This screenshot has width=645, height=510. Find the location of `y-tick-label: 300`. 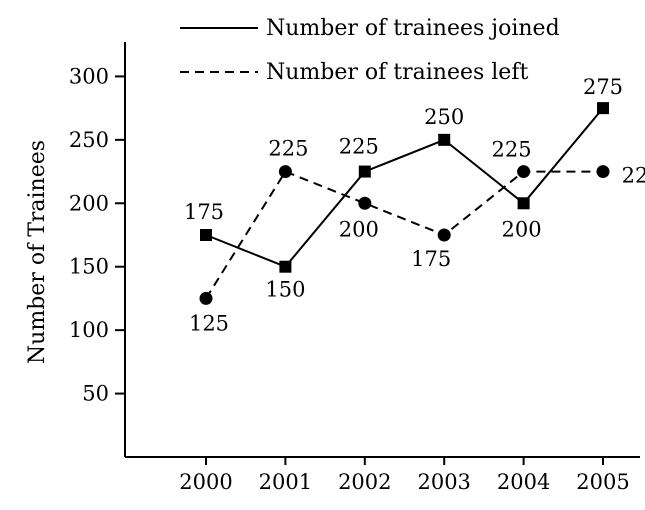

y-tick-label: 300 is located at coordinates (89, 76).